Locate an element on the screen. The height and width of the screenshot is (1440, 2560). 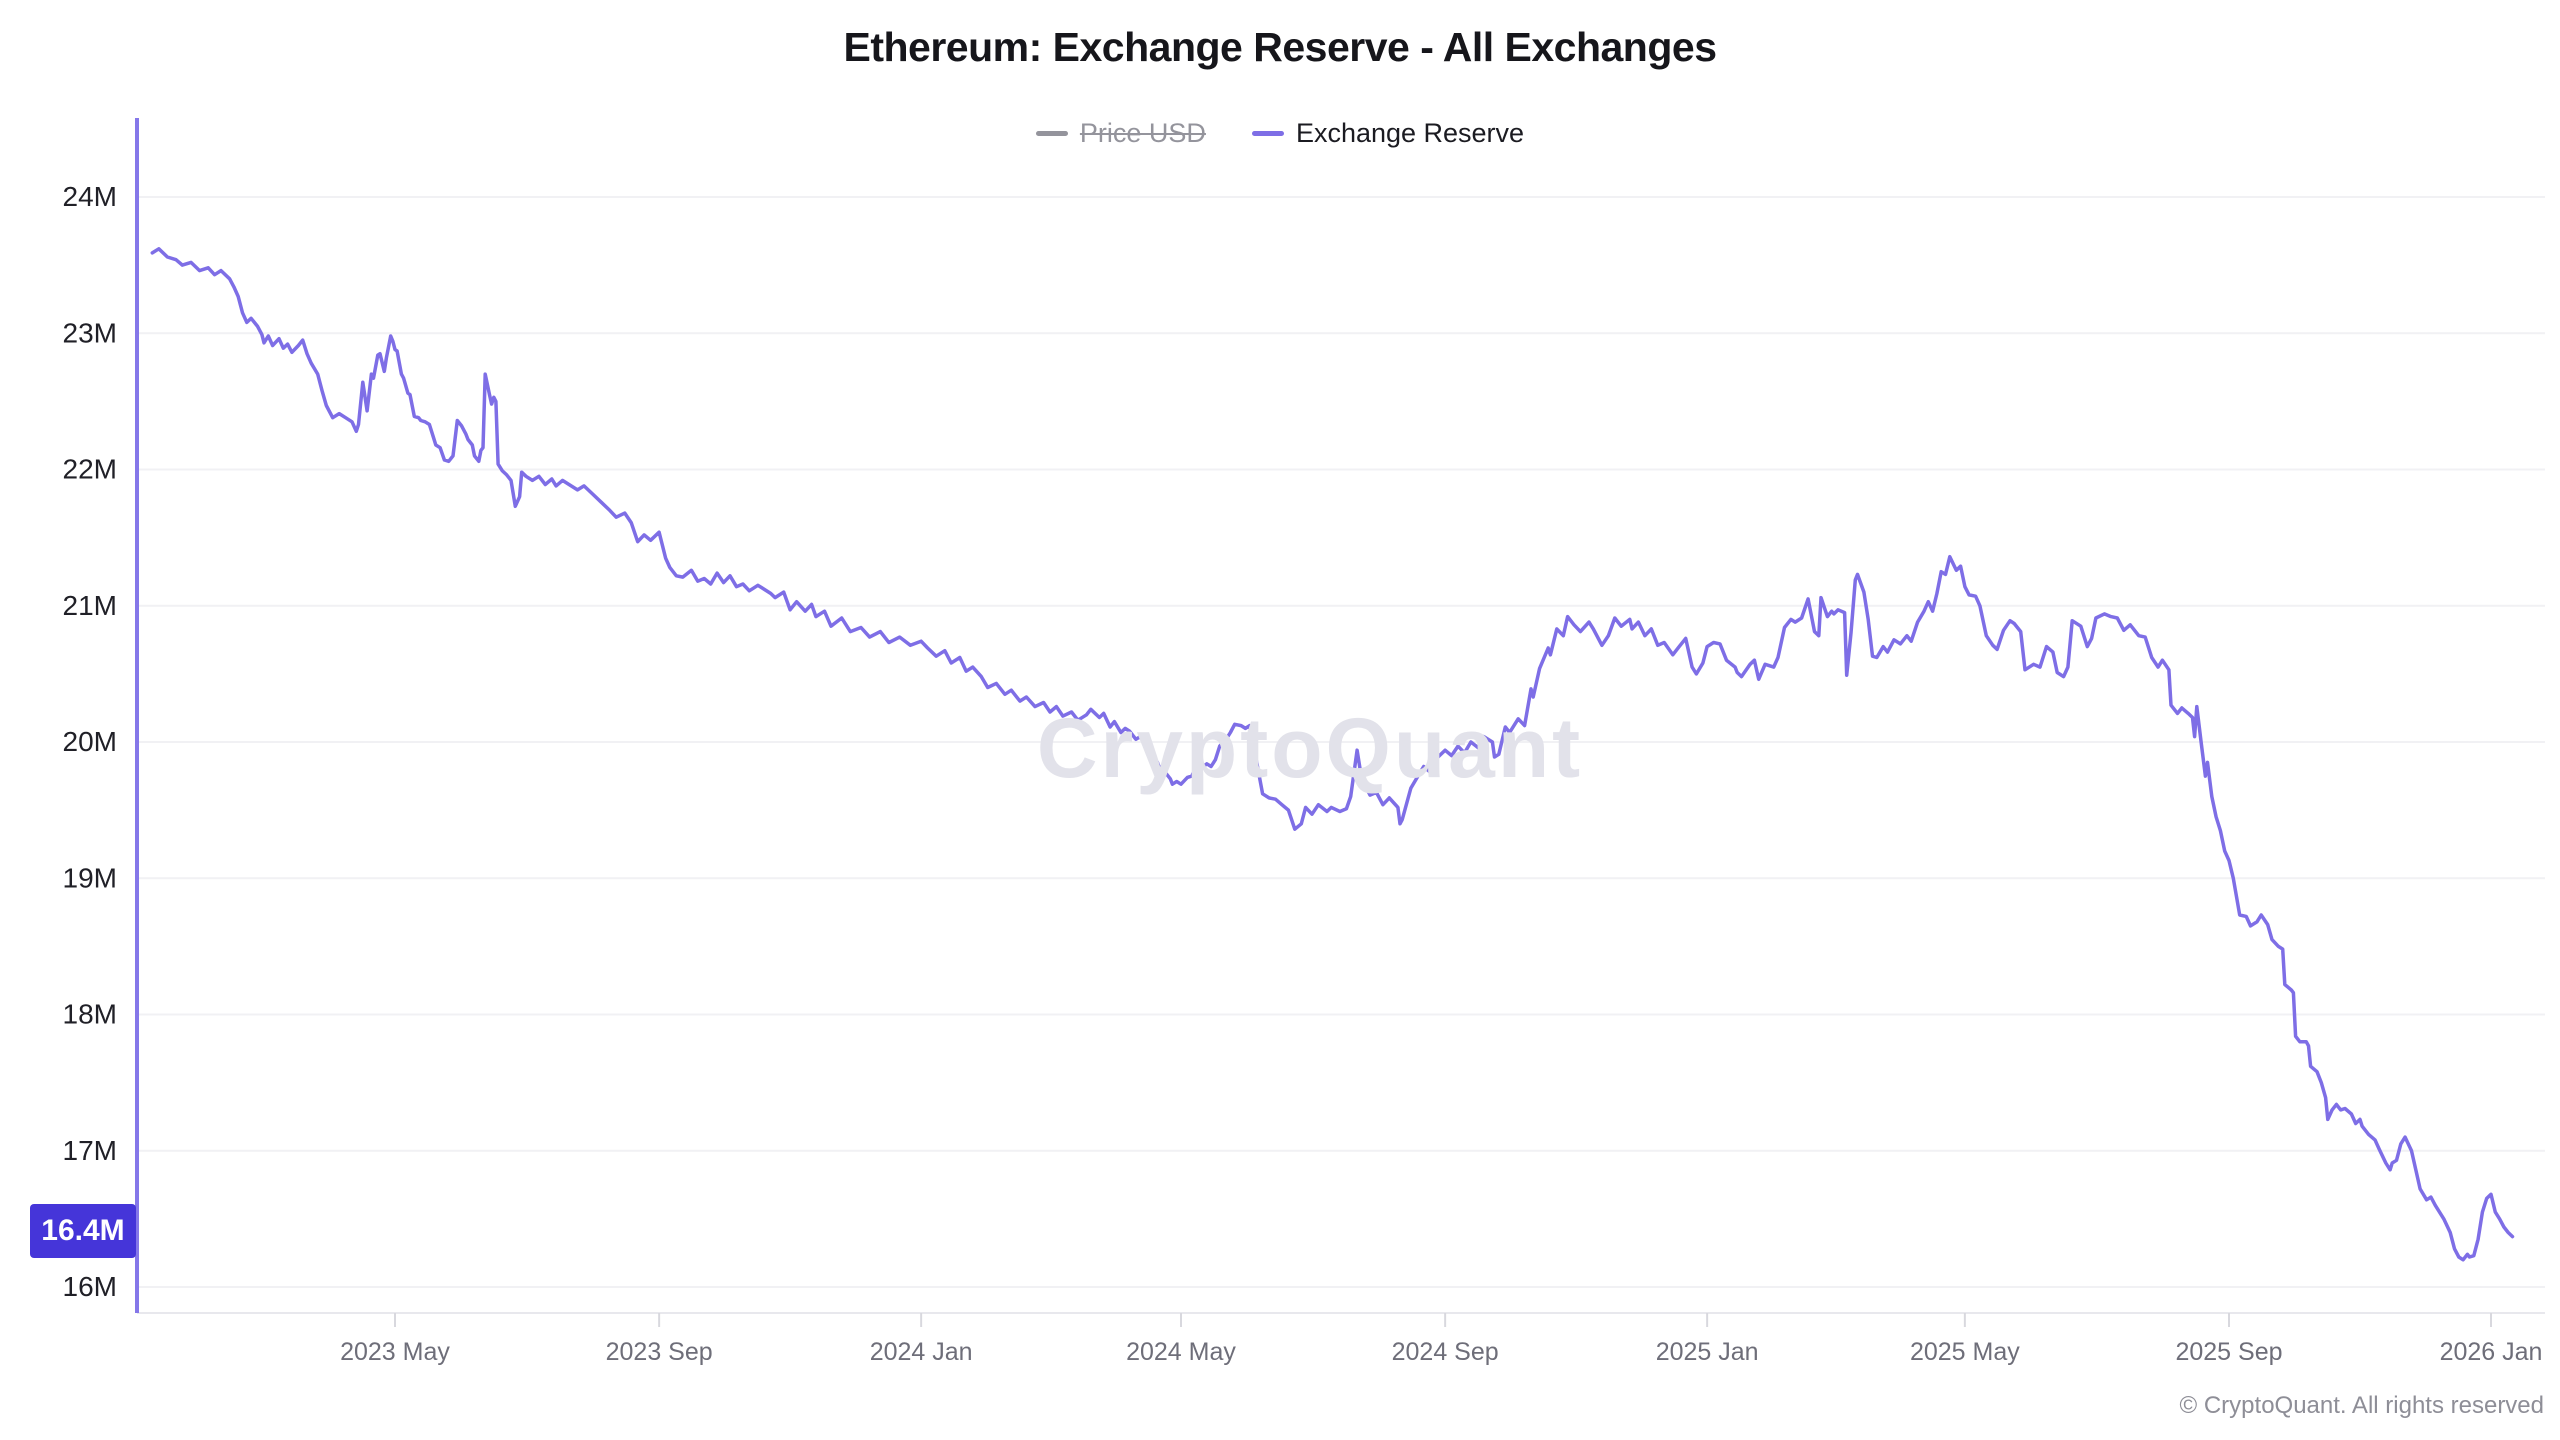
x-axis-label: 2024 May is located at coordinates (1181, 1352).